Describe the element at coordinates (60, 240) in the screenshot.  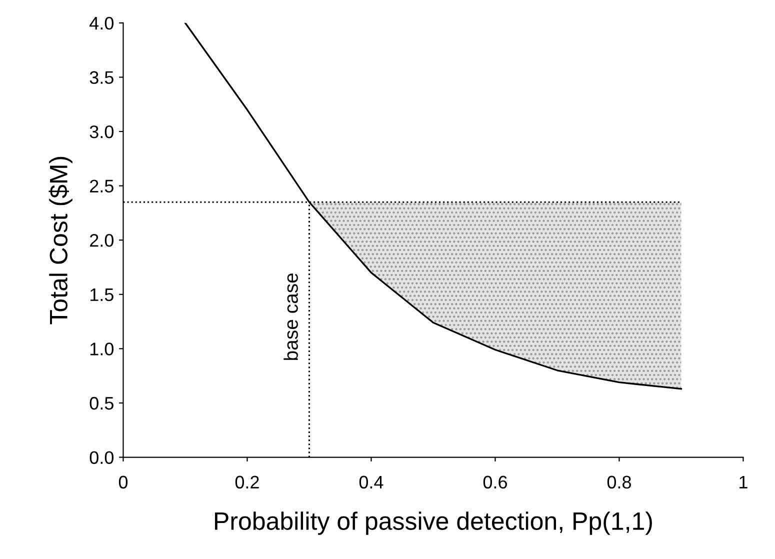
I see `y-axis-title: Total Cost ($M)` at that location.